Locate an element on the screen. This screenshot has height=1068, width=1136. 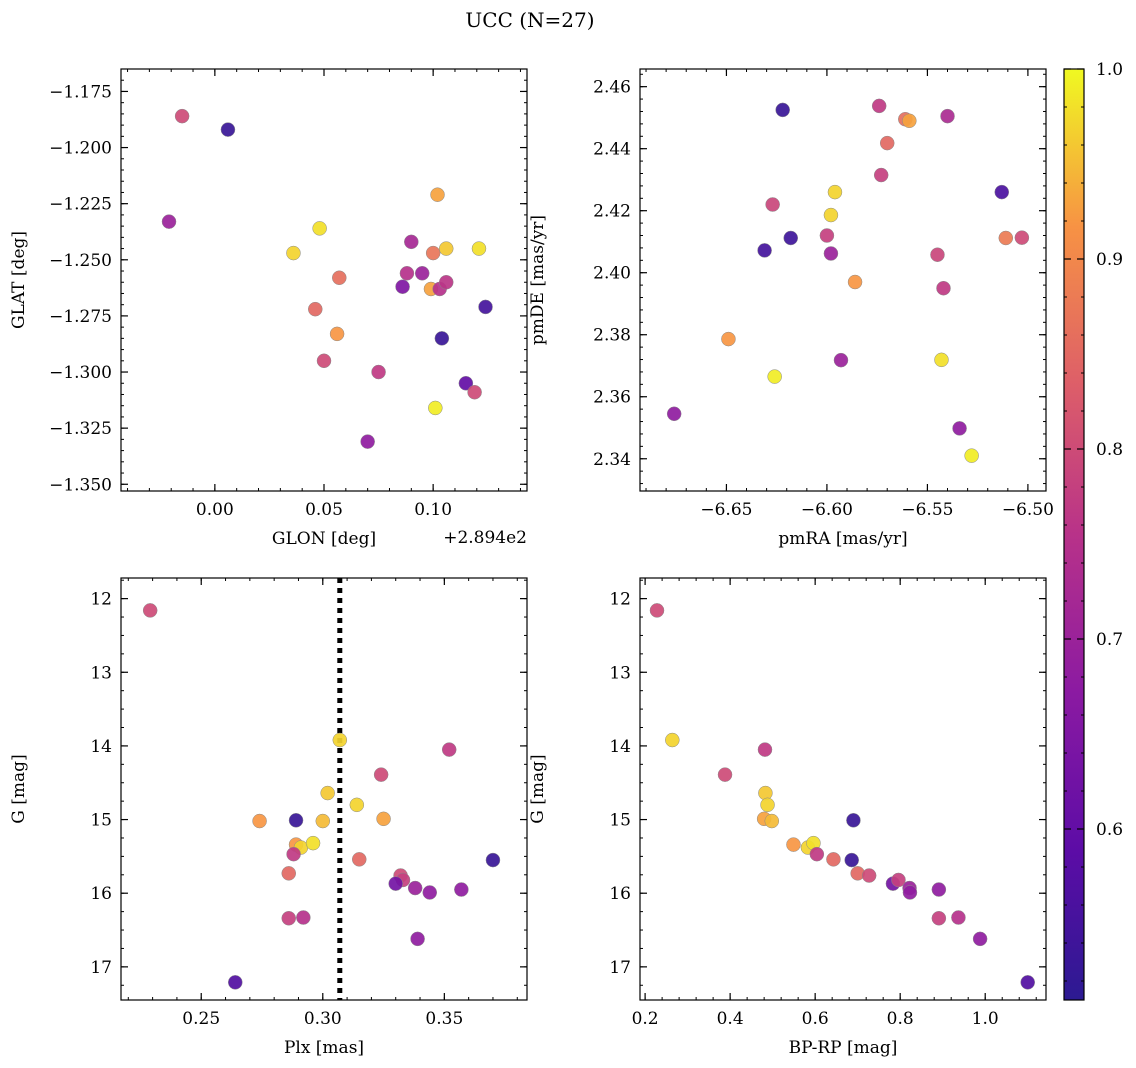
x-tick-label: 0.6 is located at coordinates (815, 1019).